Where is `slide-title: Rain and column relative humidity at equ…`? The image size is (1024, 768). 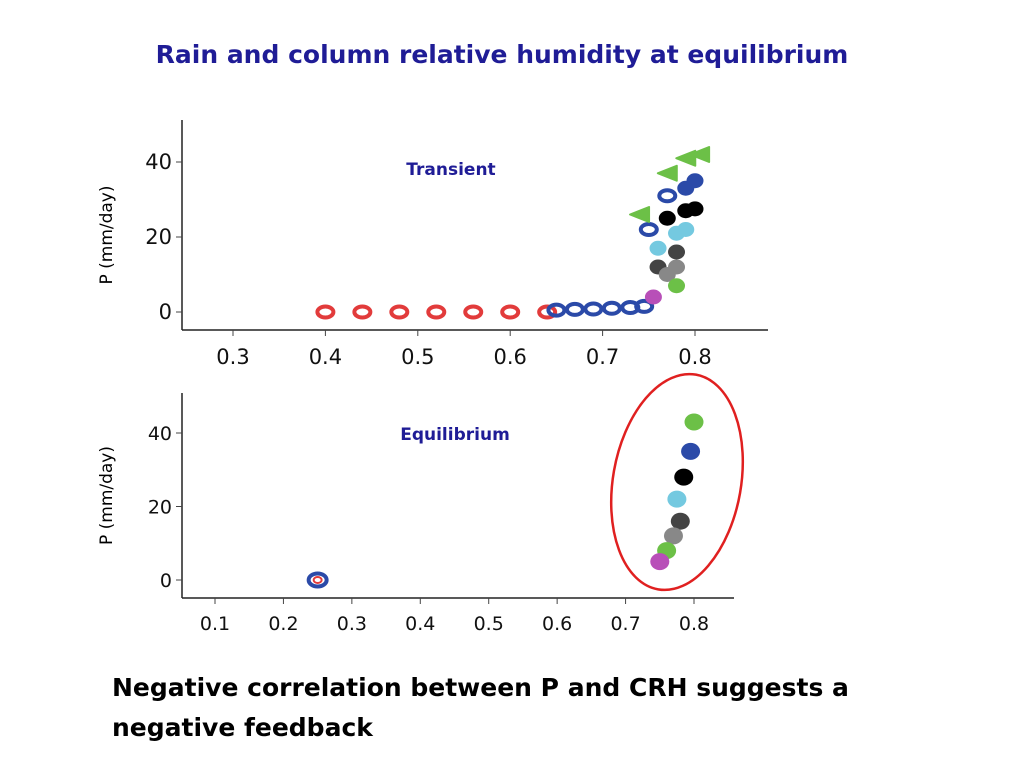
slide-title: Rain and column relative humidity at equ… is located at coordinates (502, 54).